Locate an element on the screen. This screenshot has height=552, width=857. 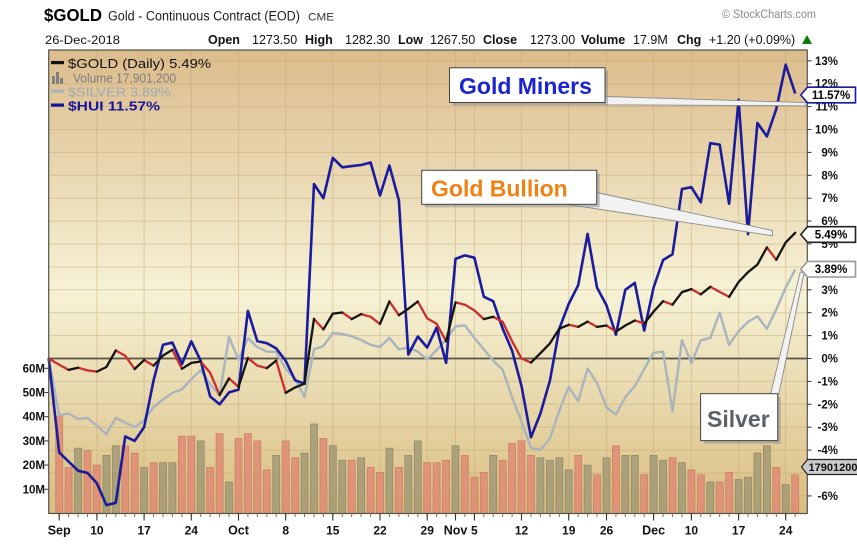
svg-text: 9% is located at coordinates (829, 153).